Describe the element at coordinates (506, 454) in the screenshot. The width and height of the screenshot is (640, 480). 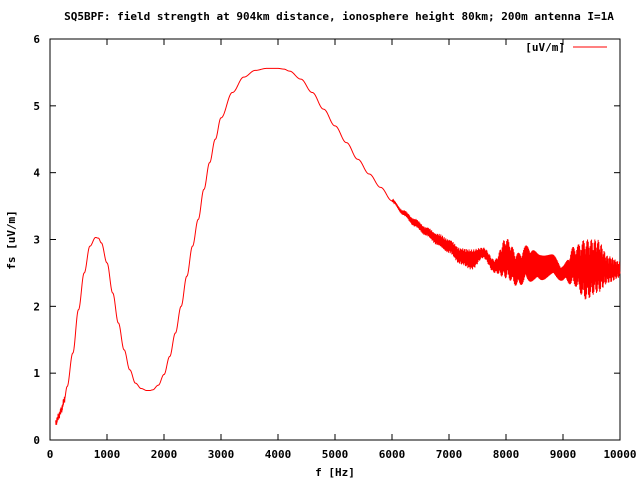
I see `x-tick-label: 8000` at that location.